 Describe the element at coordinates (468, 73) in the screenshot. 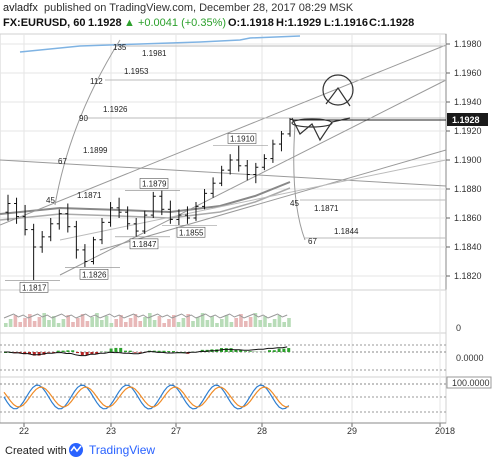

I see `price-tick-label: 1.1960` at that location.